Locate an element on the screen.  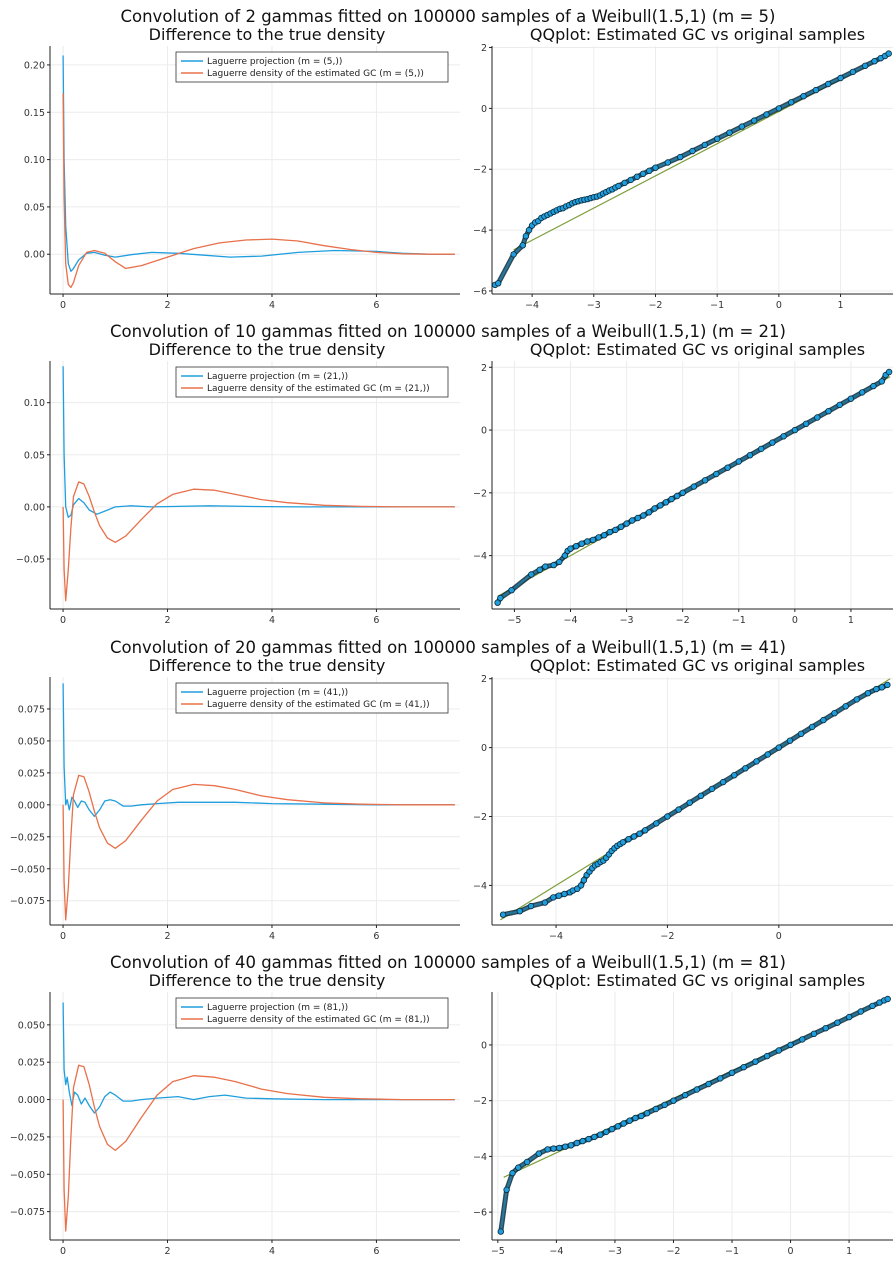
y-tick-label: 0.20 is located at coordinates (34, 65).